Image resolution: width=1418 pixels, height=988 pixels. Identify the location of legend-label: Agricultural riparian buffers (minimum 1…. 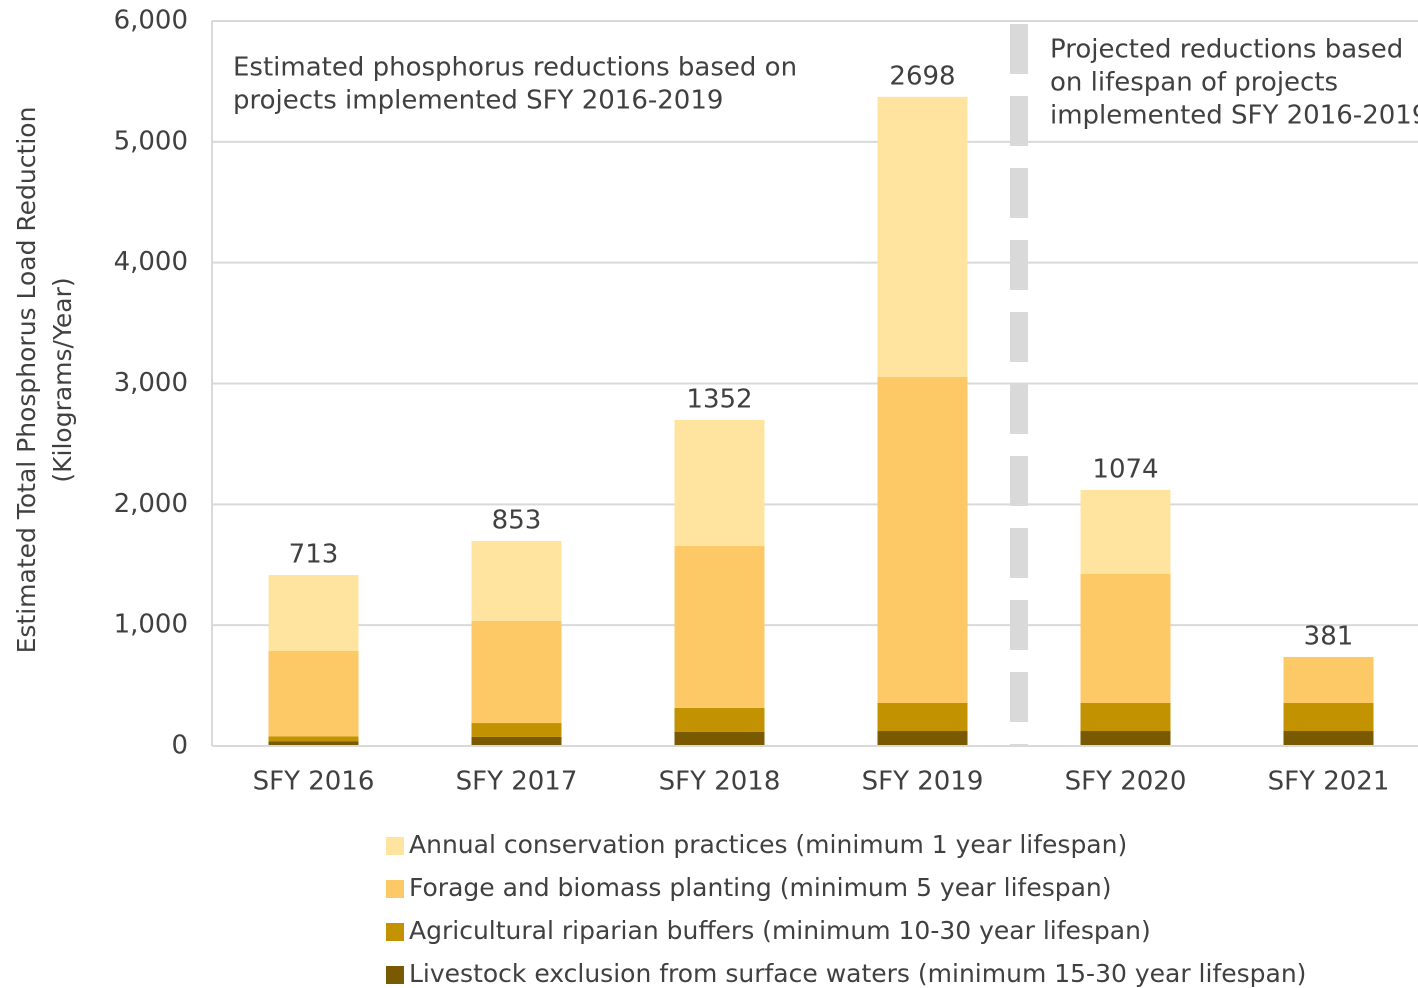
(780, 930).